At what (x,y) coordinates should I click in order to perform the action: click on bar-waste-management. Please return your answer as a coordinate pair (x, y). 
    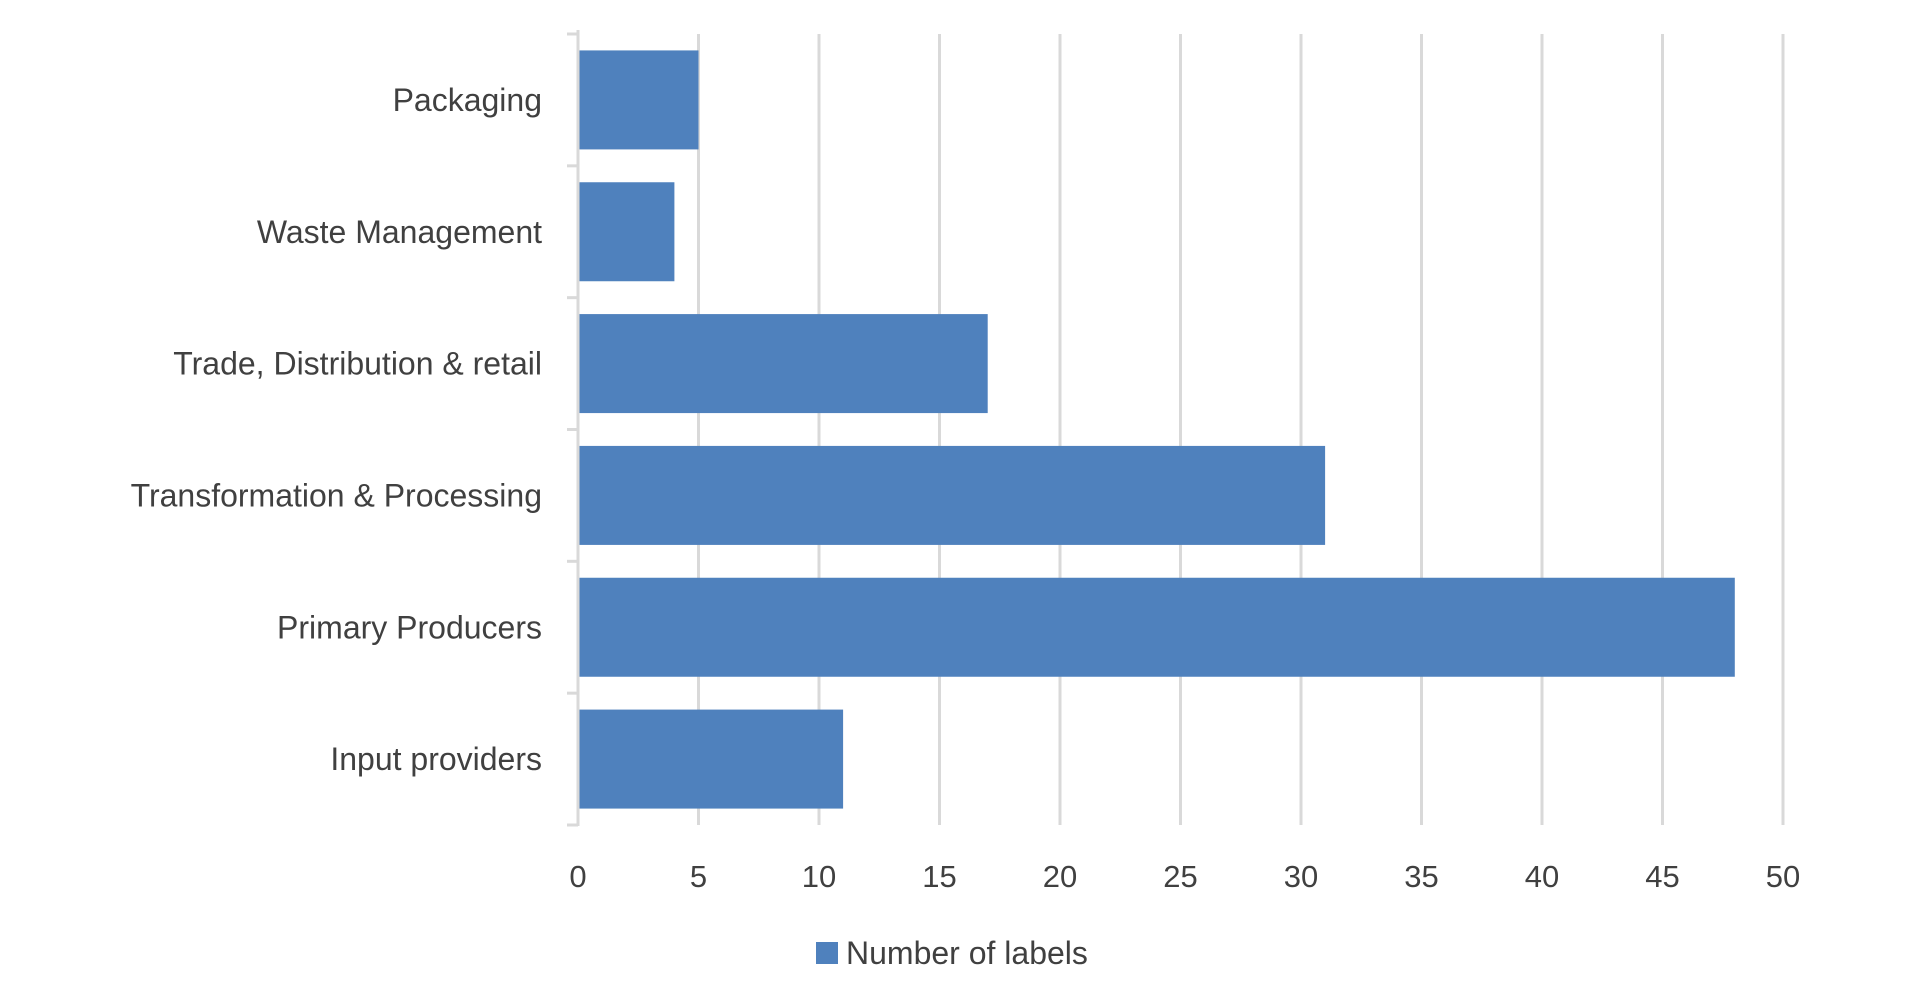
    Looking at the image, I should click on (626, 232).